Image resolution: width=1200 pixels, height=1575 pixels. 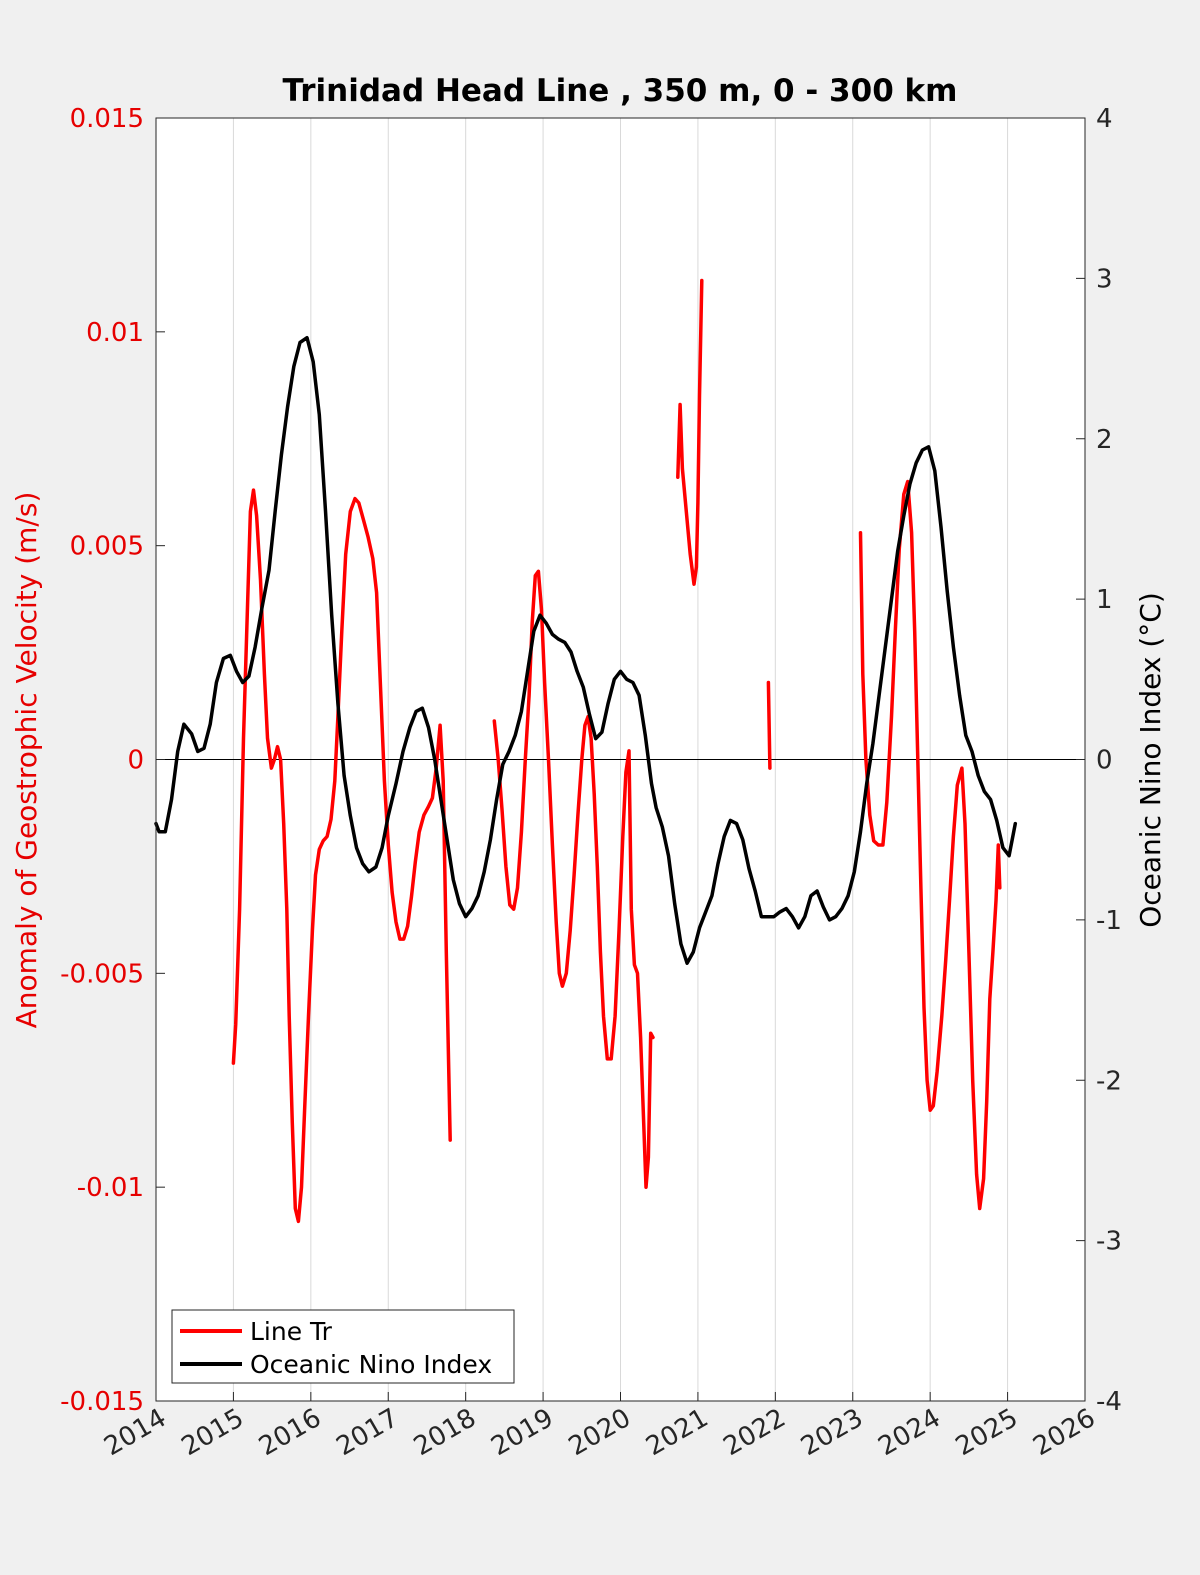 I want to click on legend-label-oni: Oceanic Nino Index, so click(x=371, y=1364).